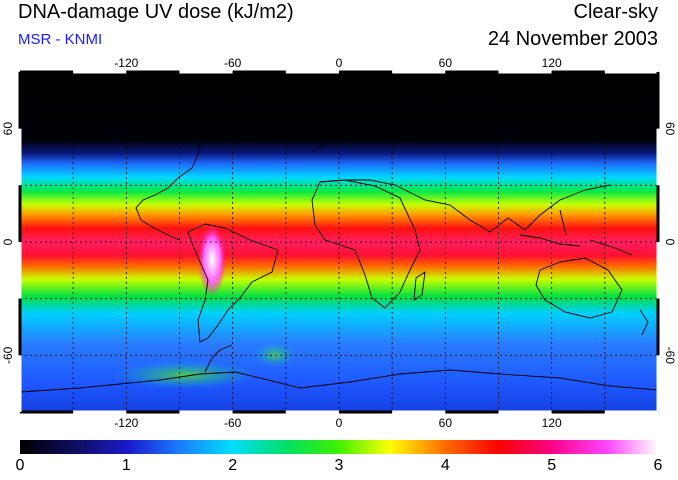  Describe the element at coordinates (20, 465) in the screenshot. I see `colorbar-tick-label: 0` at that location.